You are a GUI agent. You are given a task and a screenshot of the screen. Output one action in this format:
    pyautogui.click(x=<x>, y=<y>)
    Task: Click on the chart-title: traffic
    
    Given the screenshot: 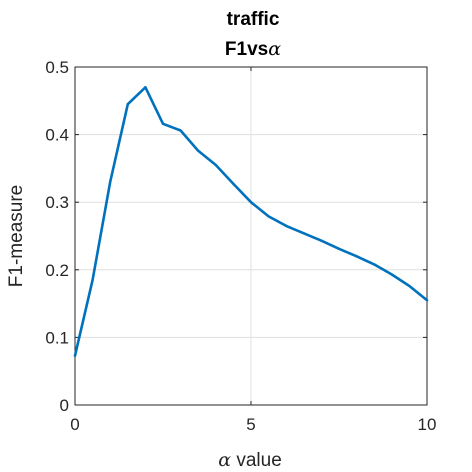 What is the action you would take?
    pyautogui.click(x=253, y=19)
    